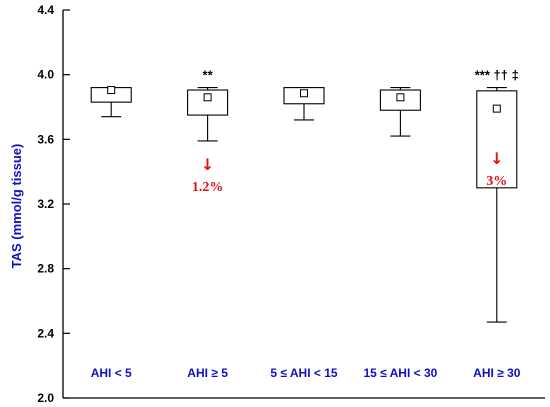 This screenshot has height=407, width=550. What do you see at coordinates (45, 139) in the screenshot?
I see `y-tick-label: 3.6` at bounding box center [45, 139].